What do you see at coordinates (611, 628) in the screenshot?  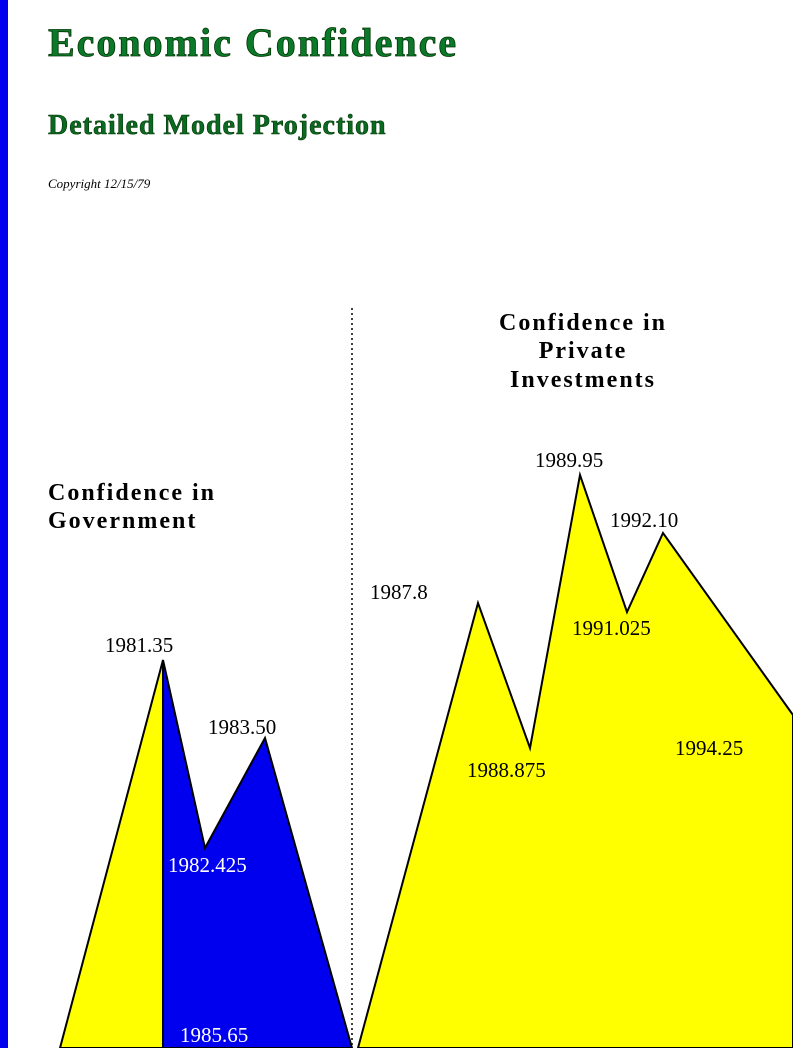 I see `point-label: 1991.025` at bounding box center [611, 628].